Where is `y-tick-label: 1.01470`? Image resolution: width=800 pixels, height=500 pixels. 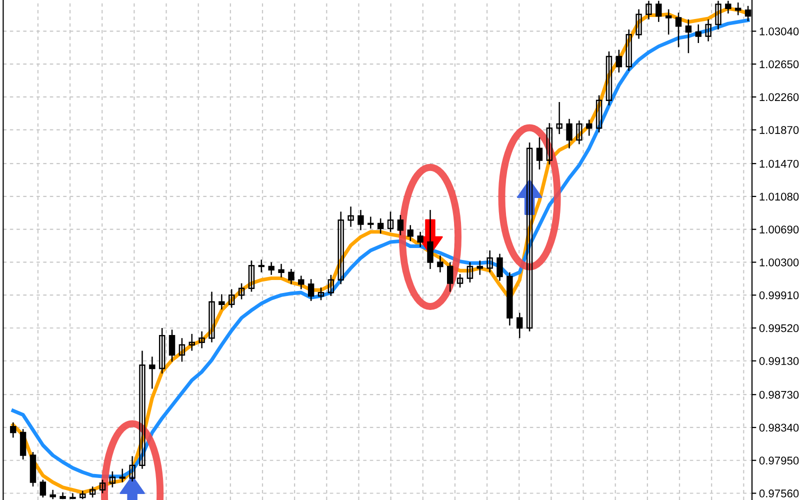 y-tick-label: 1.01470 is located at coordinates (779, 164).